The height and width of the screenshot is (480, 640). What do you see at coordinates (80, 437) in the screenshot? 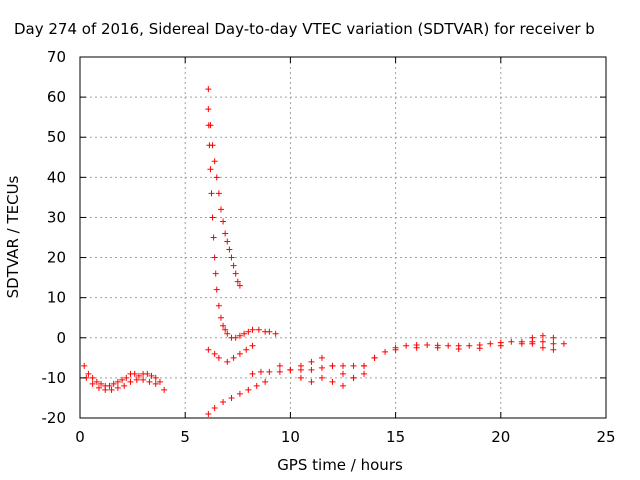
I see `x-tick-label: 0` at bounding box center [80, 437].